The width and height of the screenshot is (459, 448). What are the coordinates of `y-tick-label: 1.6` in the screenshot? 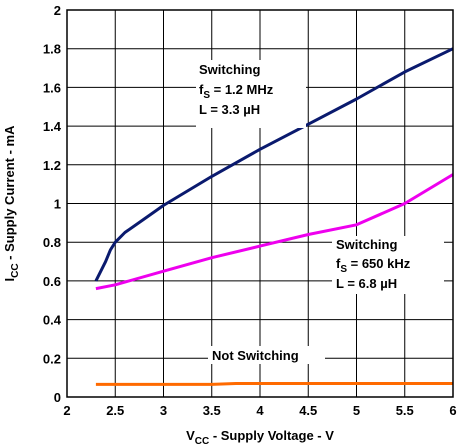 It's located at (52, 87).